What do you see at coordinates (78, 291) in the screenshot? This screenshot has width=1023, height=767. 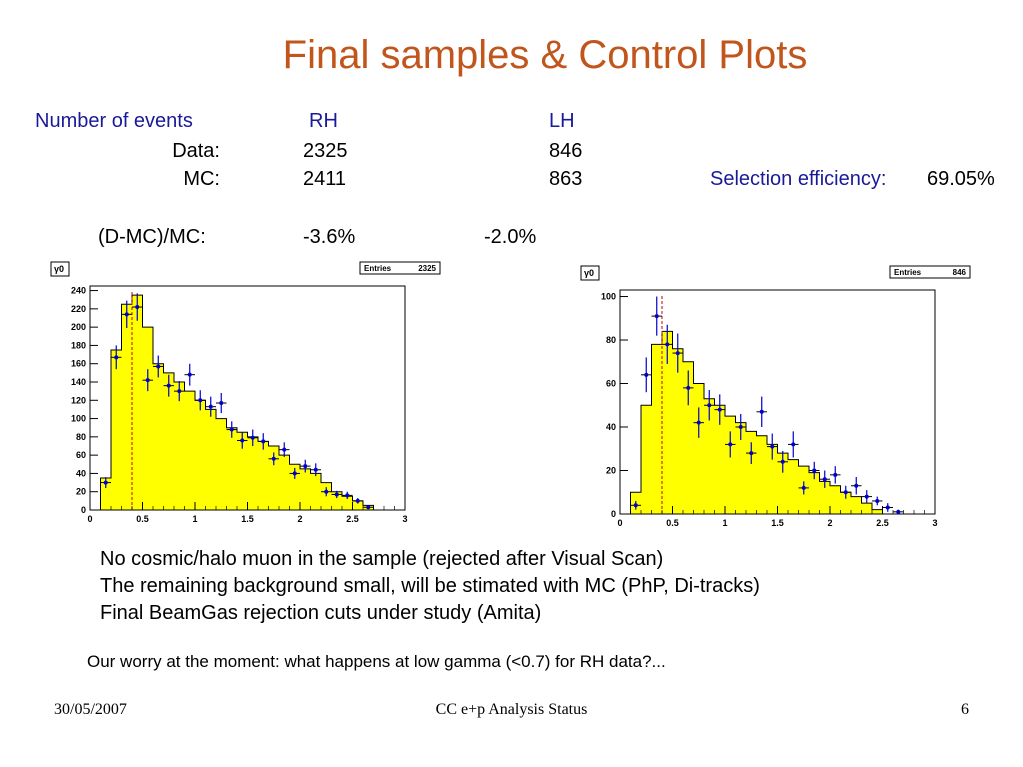 I see `y-tick-label: 240` at bounding box center [78, 291].